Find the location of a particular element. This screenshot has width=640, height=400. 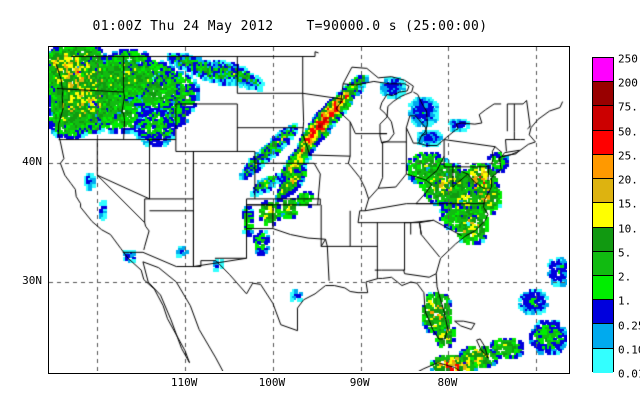

colorbar-label-0: 250. is located at coordinates (629, 59).